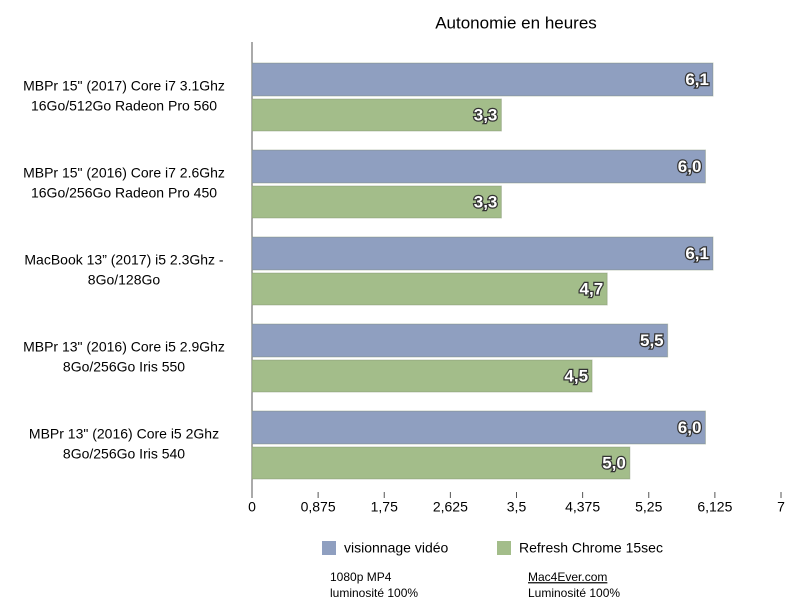 This screenshot has height=615, width=800. Describe the element at coordinates (648, 507) in the screenshot. I see `x-tick-label: 5,25` at that location.